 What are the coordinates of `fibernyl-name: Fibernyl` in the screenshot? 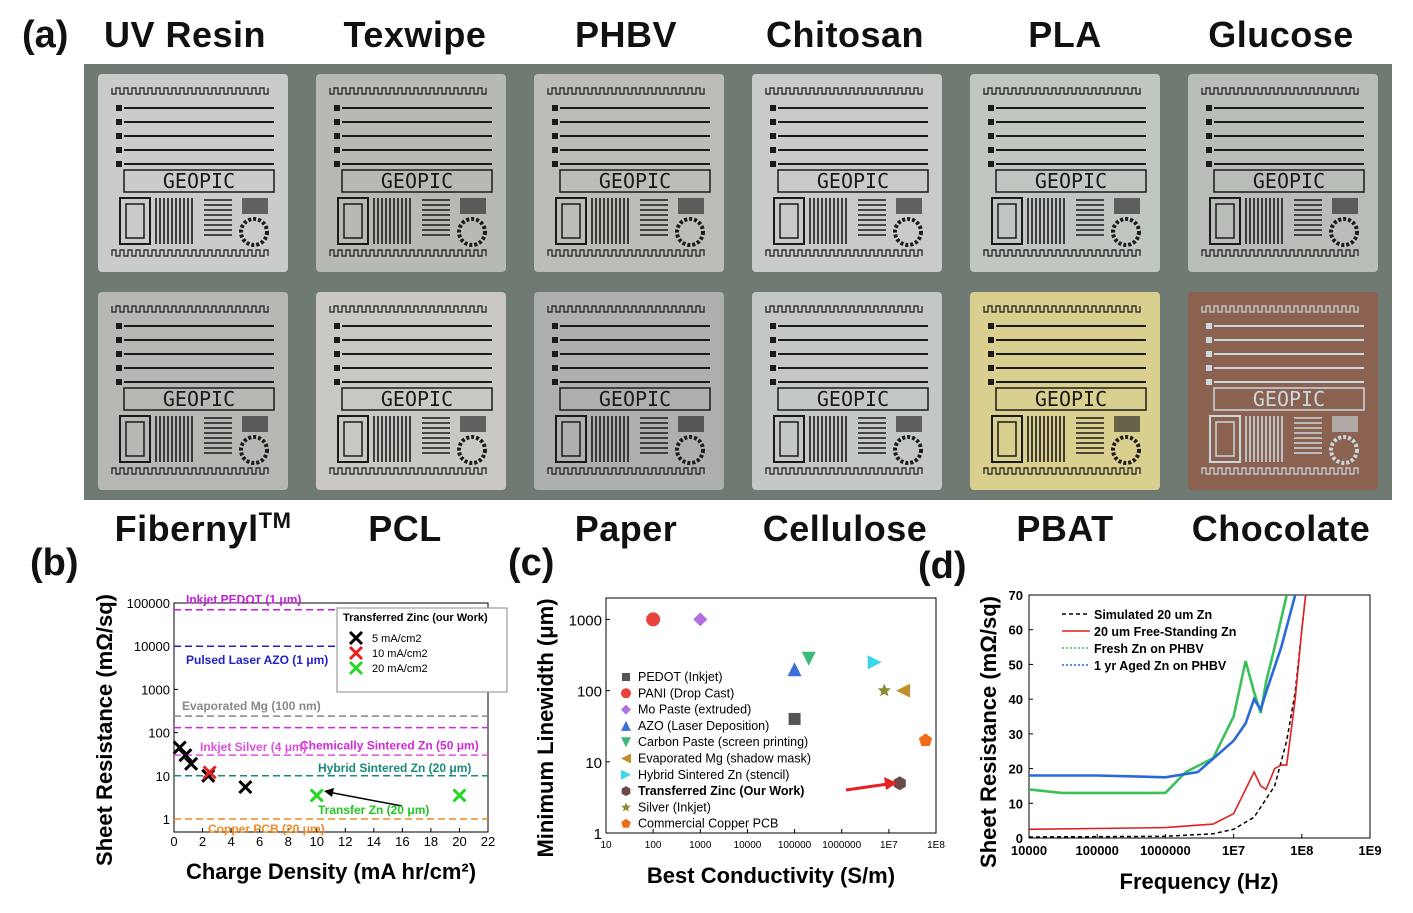 It's located at (186, 528).